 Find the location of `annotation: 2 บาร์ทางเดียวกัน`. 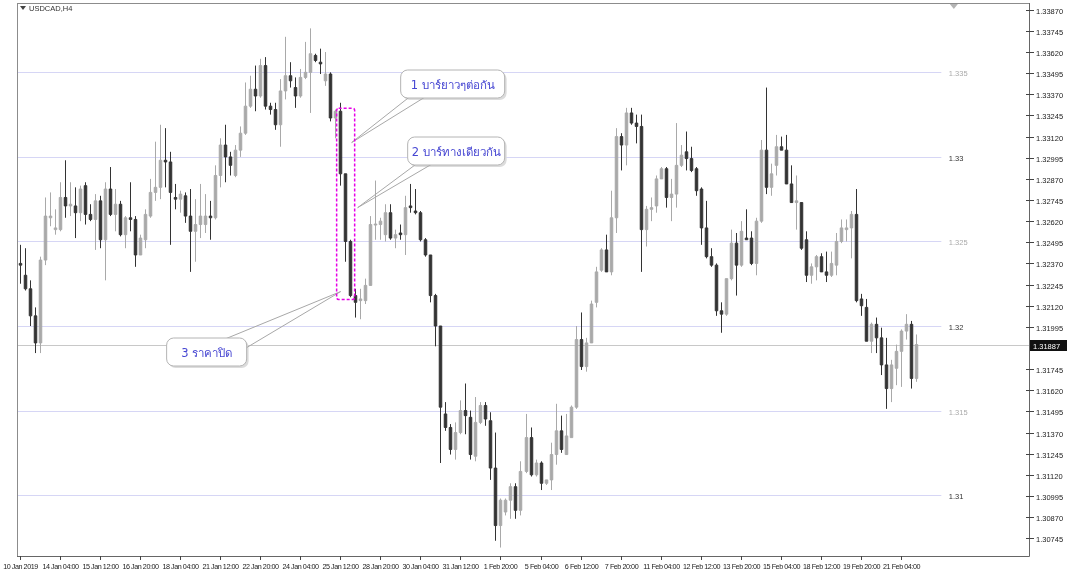

annotation: 2 บาร์ทางเดียวกัน is located at coordinates (456, 152).